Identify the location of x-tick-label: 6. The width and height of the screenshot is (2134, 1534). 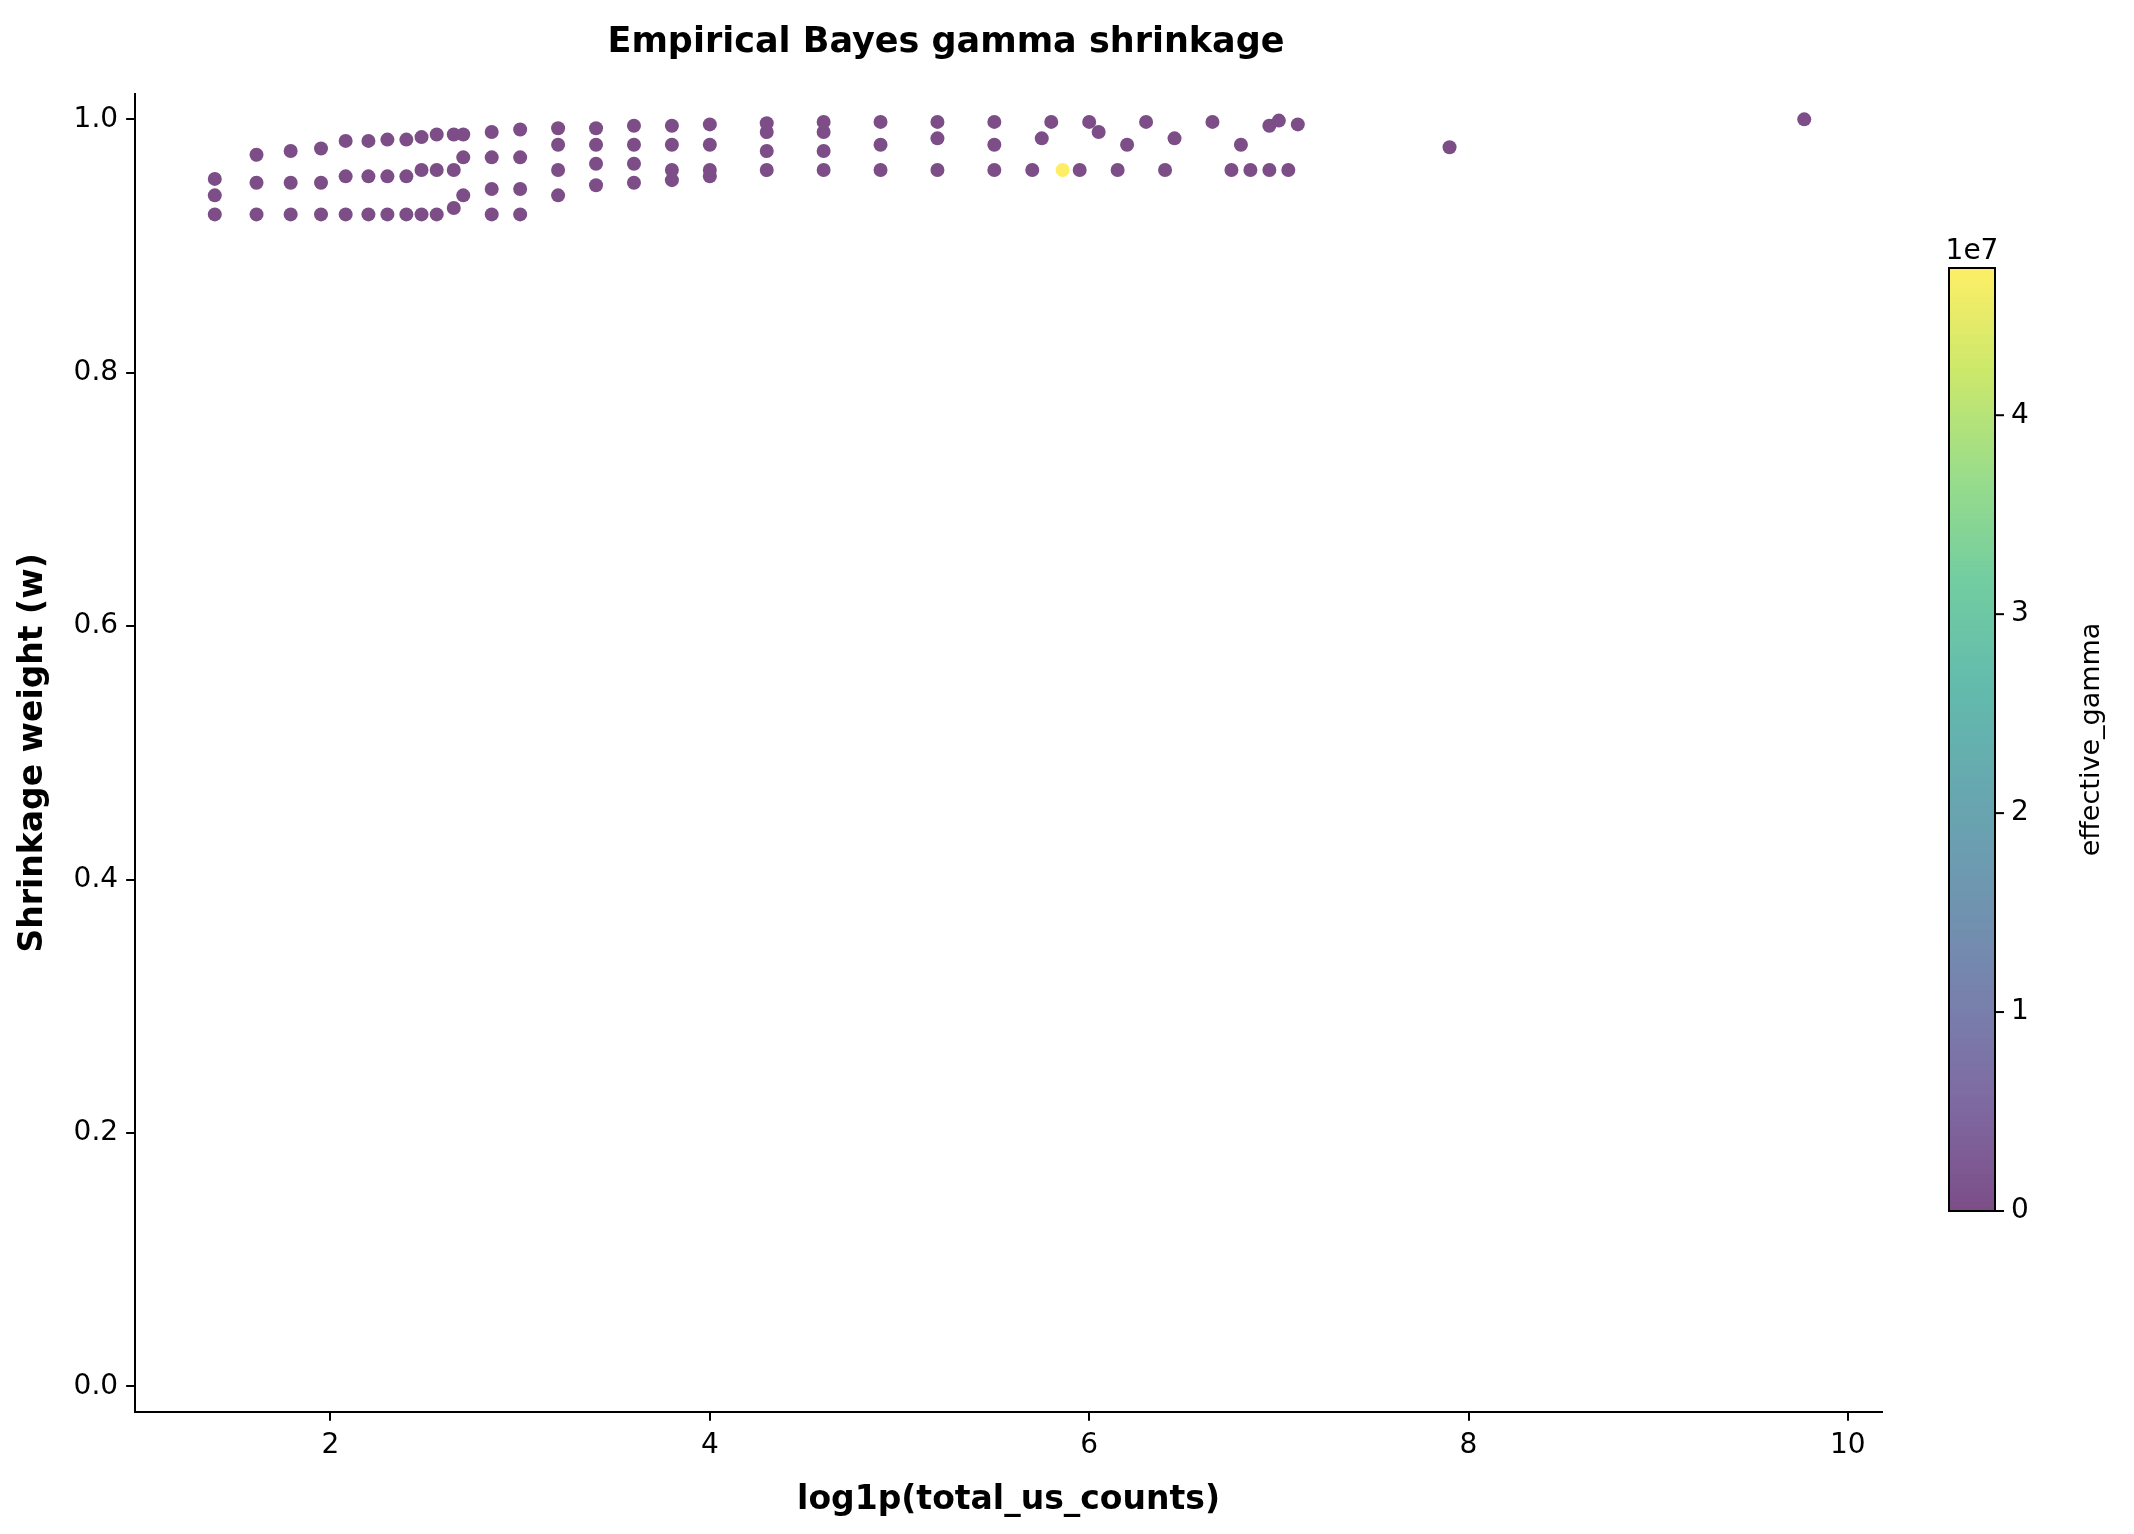
(1089, 1443).